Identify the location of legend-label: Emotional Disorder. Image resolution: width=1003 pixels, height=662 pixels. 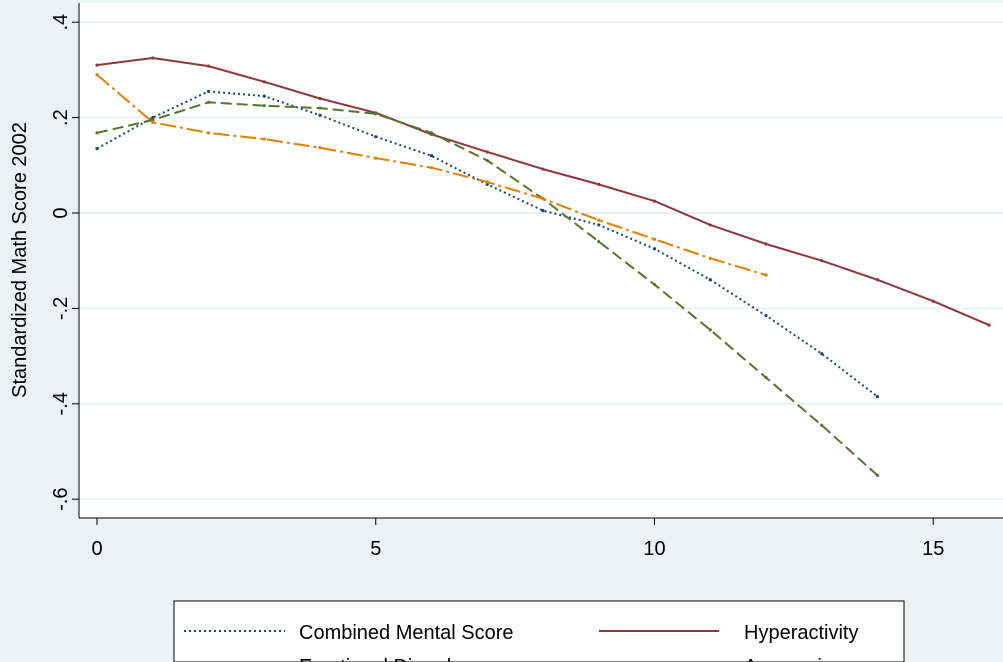
(384, 659).